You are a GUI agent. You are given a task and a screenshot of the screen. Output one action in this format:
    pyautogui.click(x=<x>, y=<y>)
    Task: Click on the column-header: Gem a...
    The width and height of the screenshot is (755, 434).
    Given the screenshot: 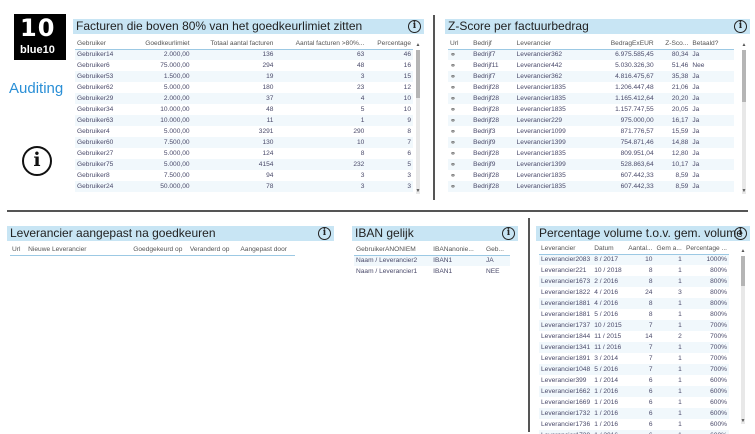 What is the action you would take?
    pyautogui.click(x=669, y=249)
    